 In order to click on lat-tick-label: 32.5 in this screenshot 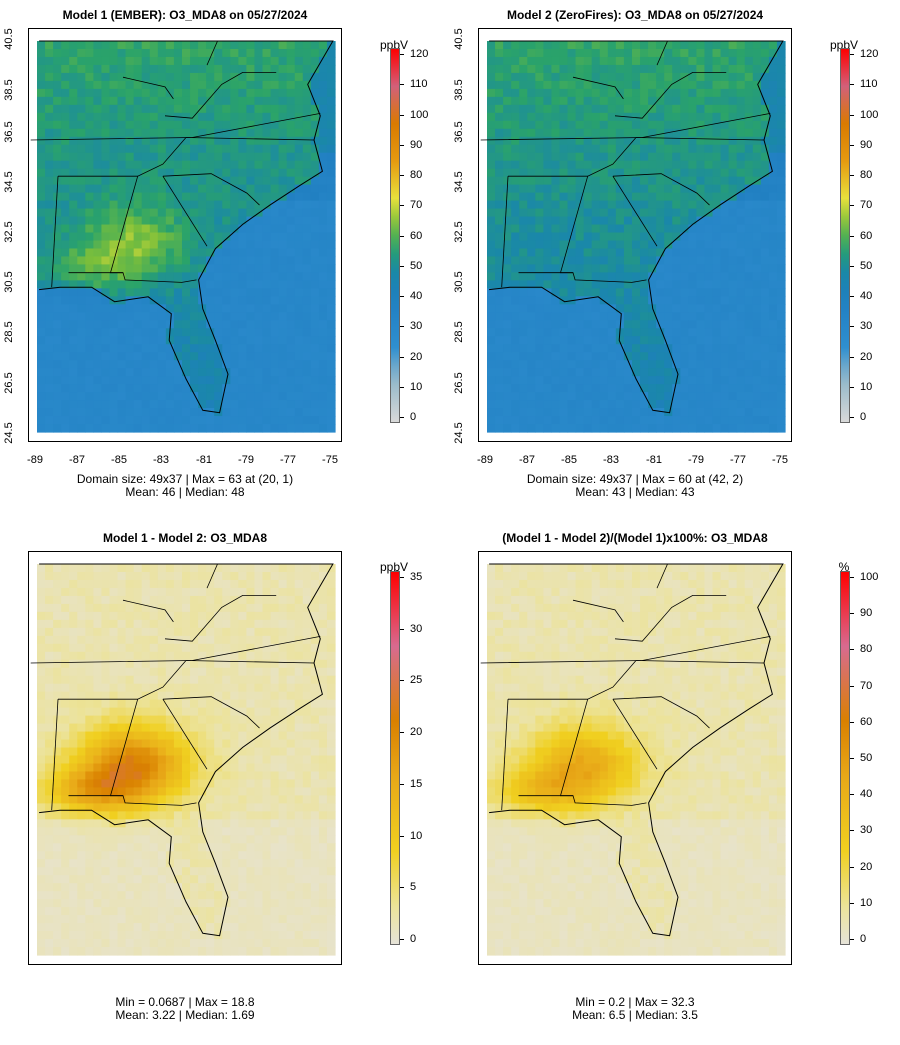, I will do `click(9, 232)`.